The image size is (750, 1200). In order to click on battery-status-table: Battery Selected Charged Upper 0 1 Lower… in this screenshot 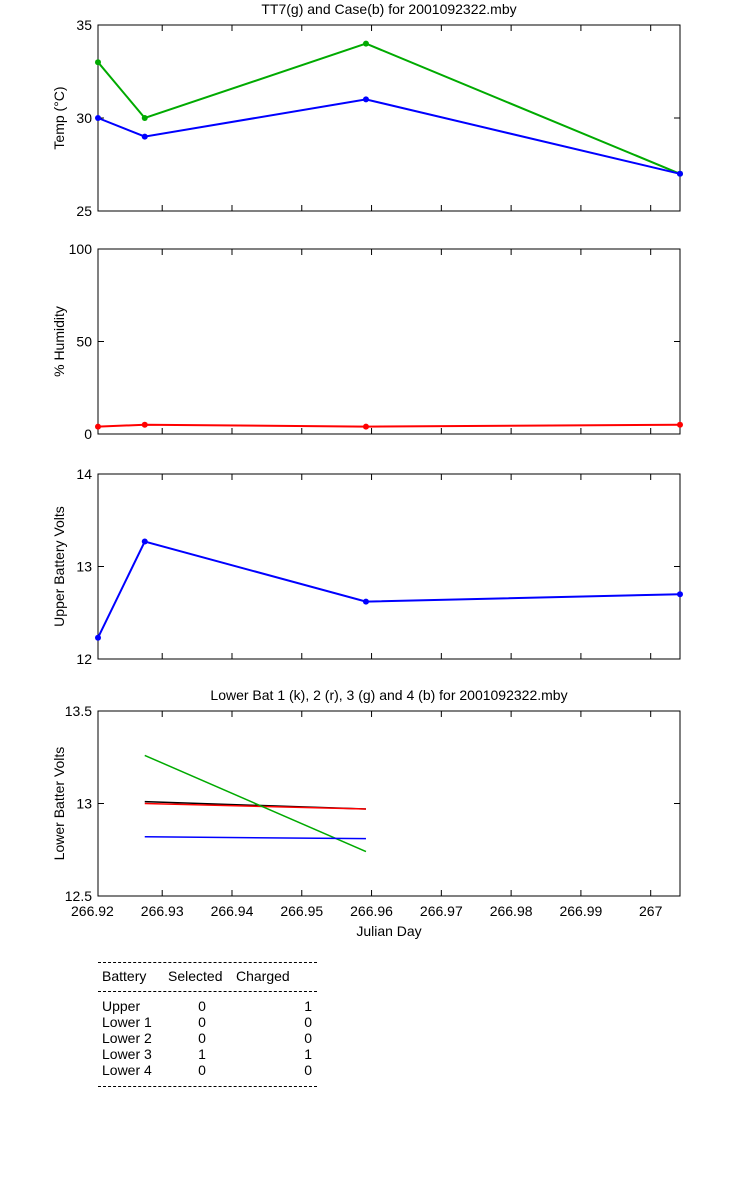, I will do `click(207, 1024)`.